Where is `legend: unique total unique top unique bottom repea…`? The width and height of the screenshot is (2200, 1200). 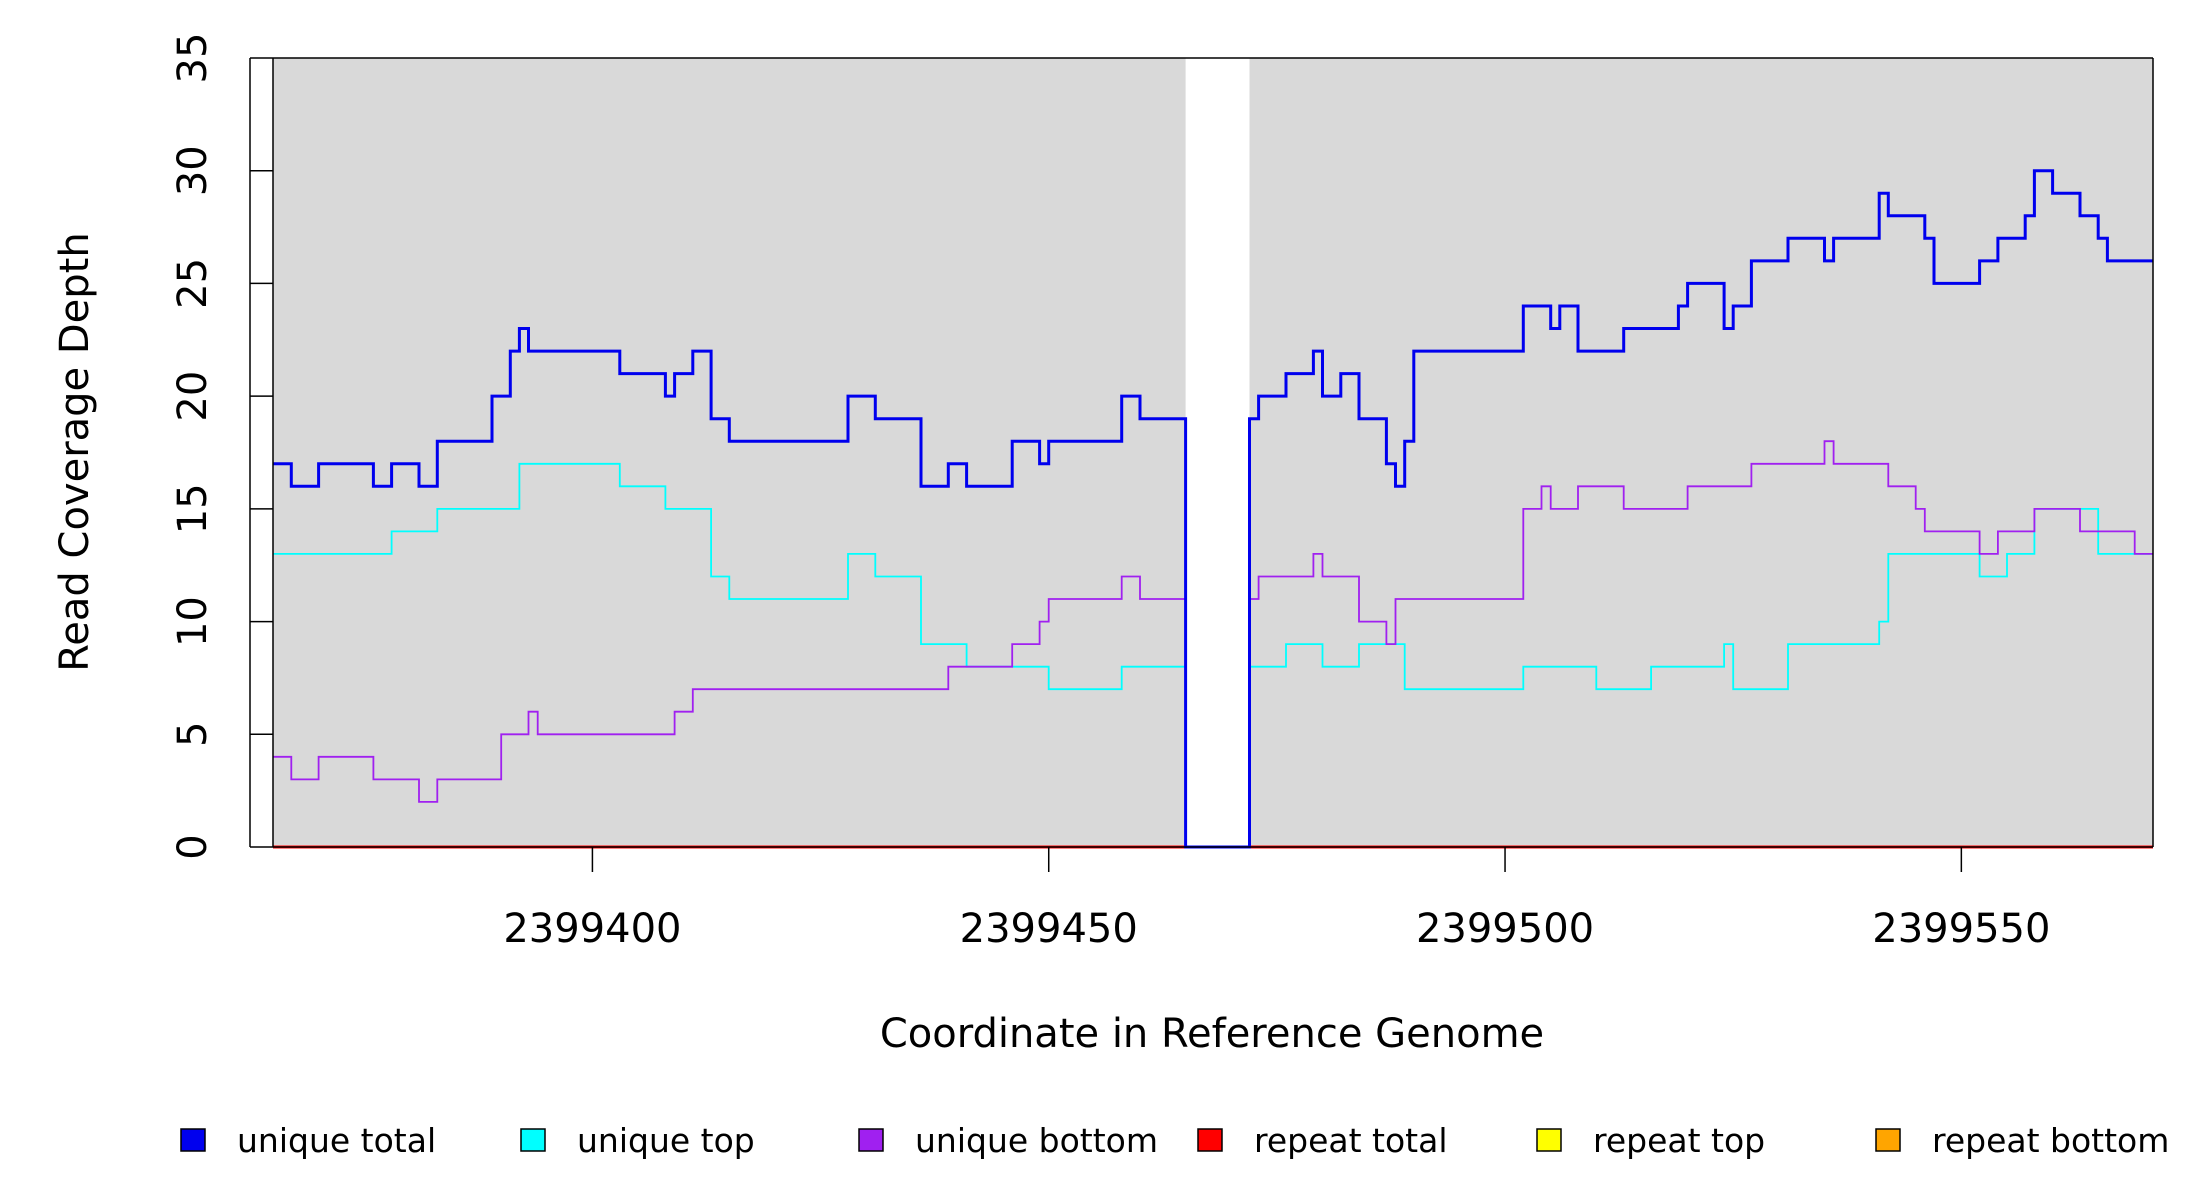 legend: unique total unique top unique bottom repea… is located at coordinates (1174, 1140).